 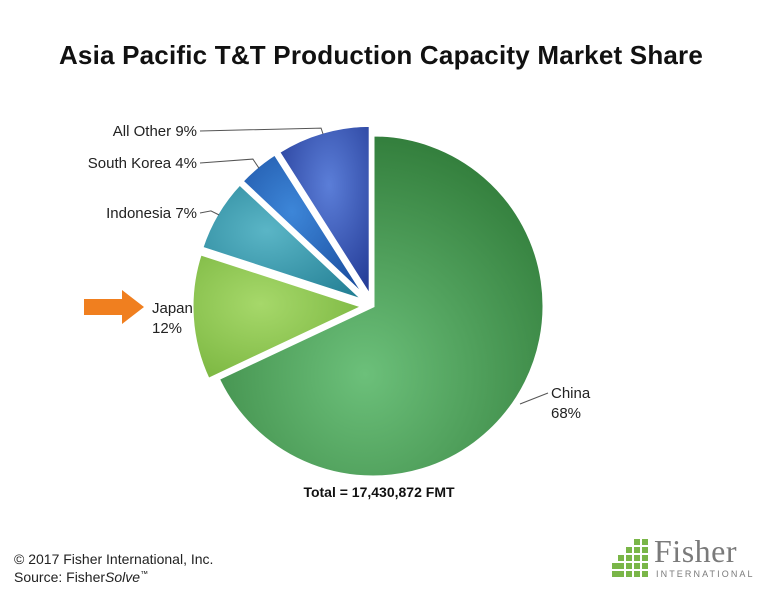 What do you see at coordinates (167, 328) in the screenshot?
I see `label-japan-pct: 12%` at bounding box center [167, 328].